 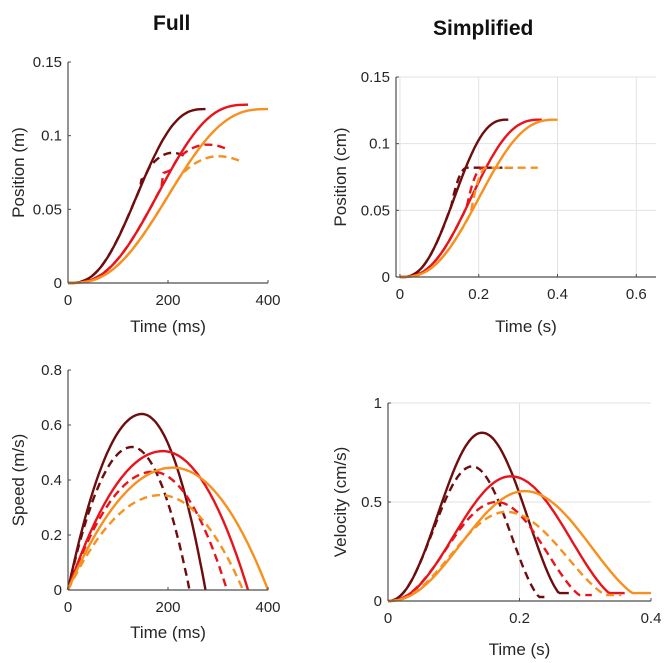 I want to click on y-tick-label: 0.6, so click(x=51, y=425).